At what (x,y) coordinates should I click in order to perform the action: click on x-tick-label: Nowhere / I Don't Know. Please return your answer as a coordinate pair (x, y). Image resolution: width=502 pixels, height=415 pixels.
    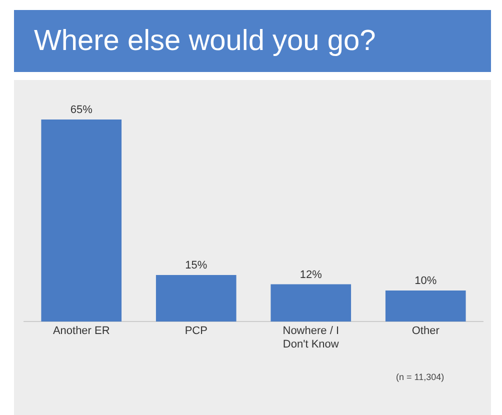
    Looking at the image, I should click on (310, 337).